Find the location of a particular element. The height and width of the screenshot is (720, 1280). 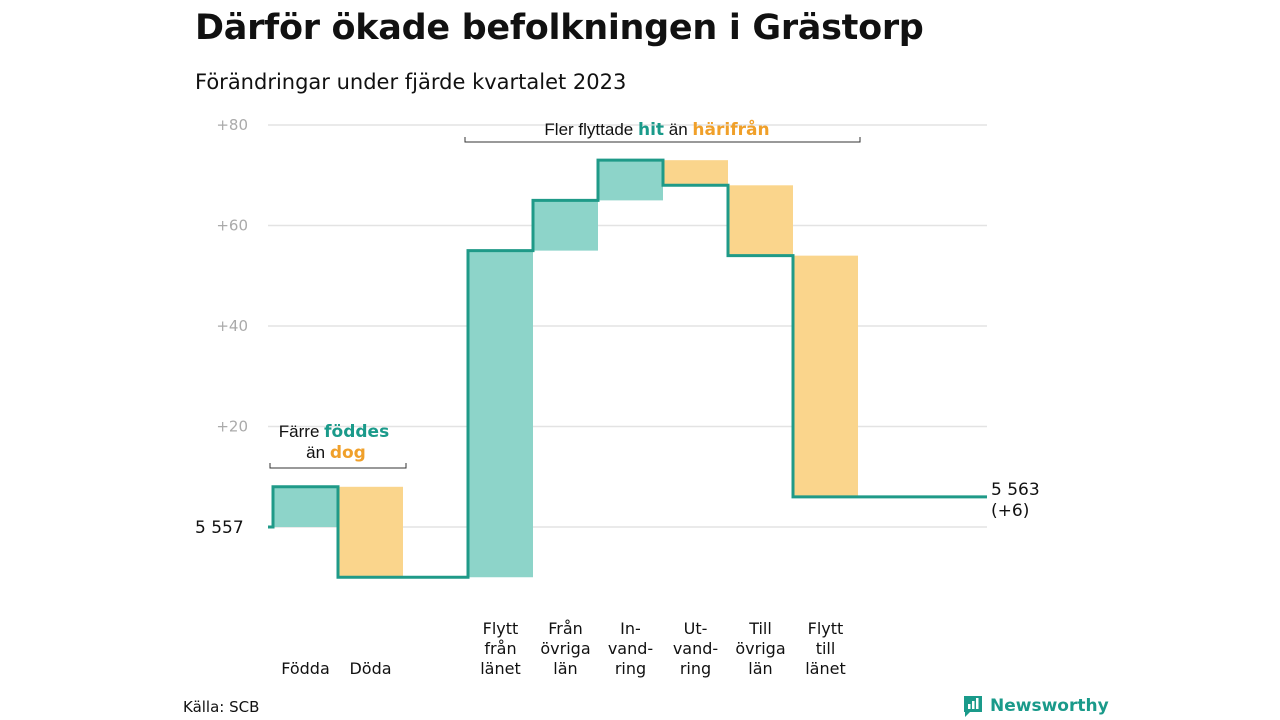

y-tick-label: +80 is located at coordinates (232, 125).